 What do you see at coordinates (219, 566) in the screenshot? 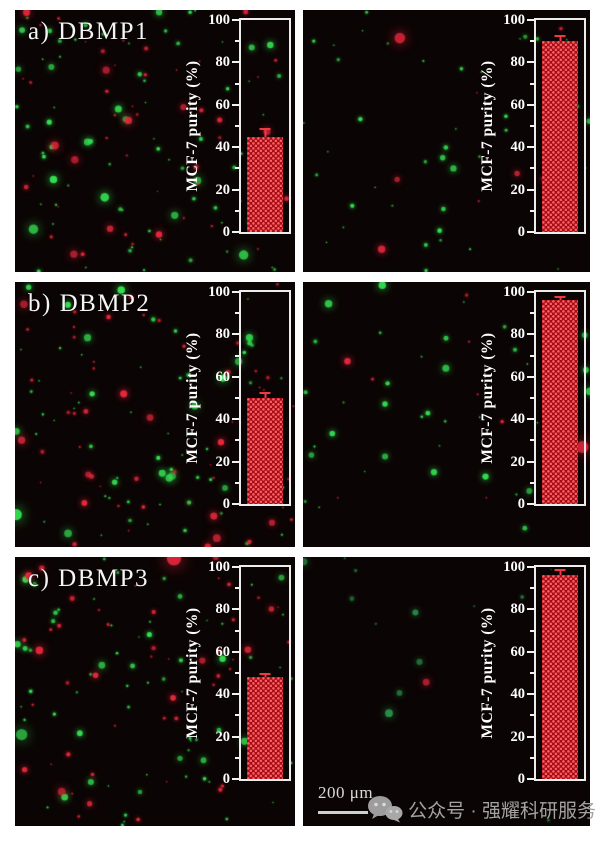
I see `y-axis-tick-label: 100` at bounding box center [219, 566].